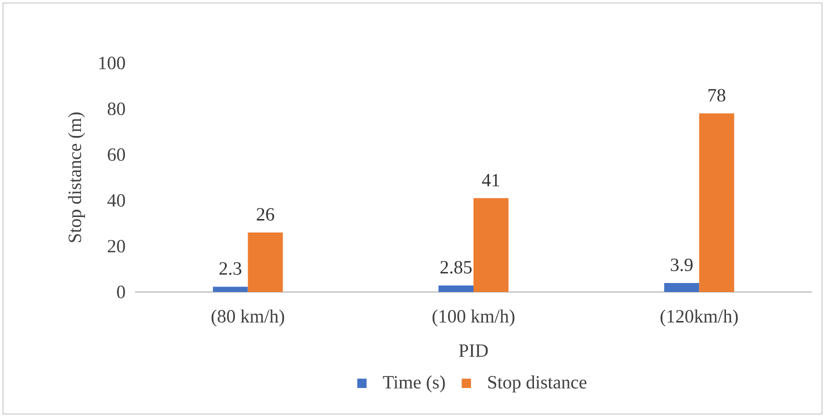  Describe the element at coordinates (116, 246) in the screenshot. I see `y-tick-label: 20` at that location.